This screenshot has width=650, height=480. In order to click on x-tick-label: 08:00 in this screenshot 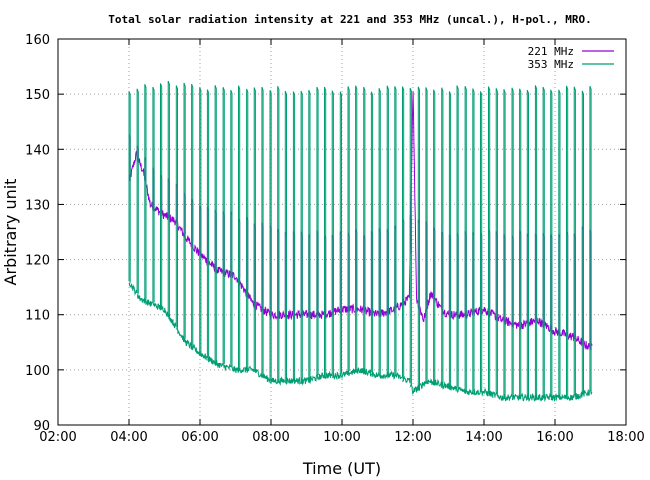, I will do `click(270, 437)`.